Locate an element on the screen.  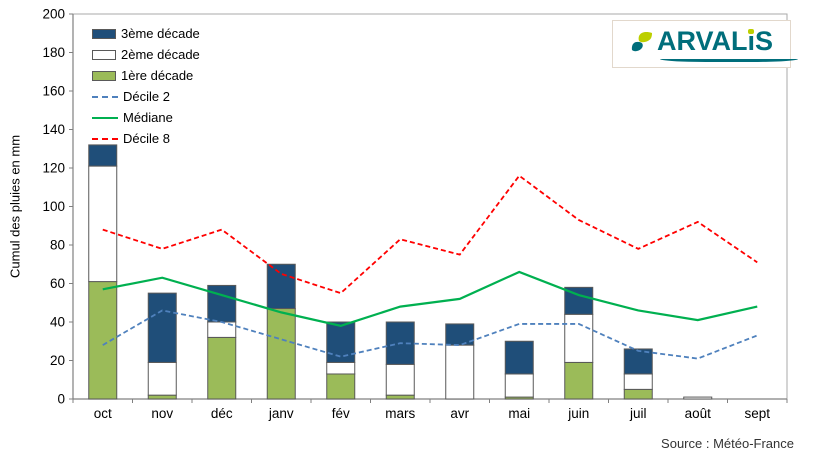
y-tick-label: 140 is located at coordinates (53, 129).